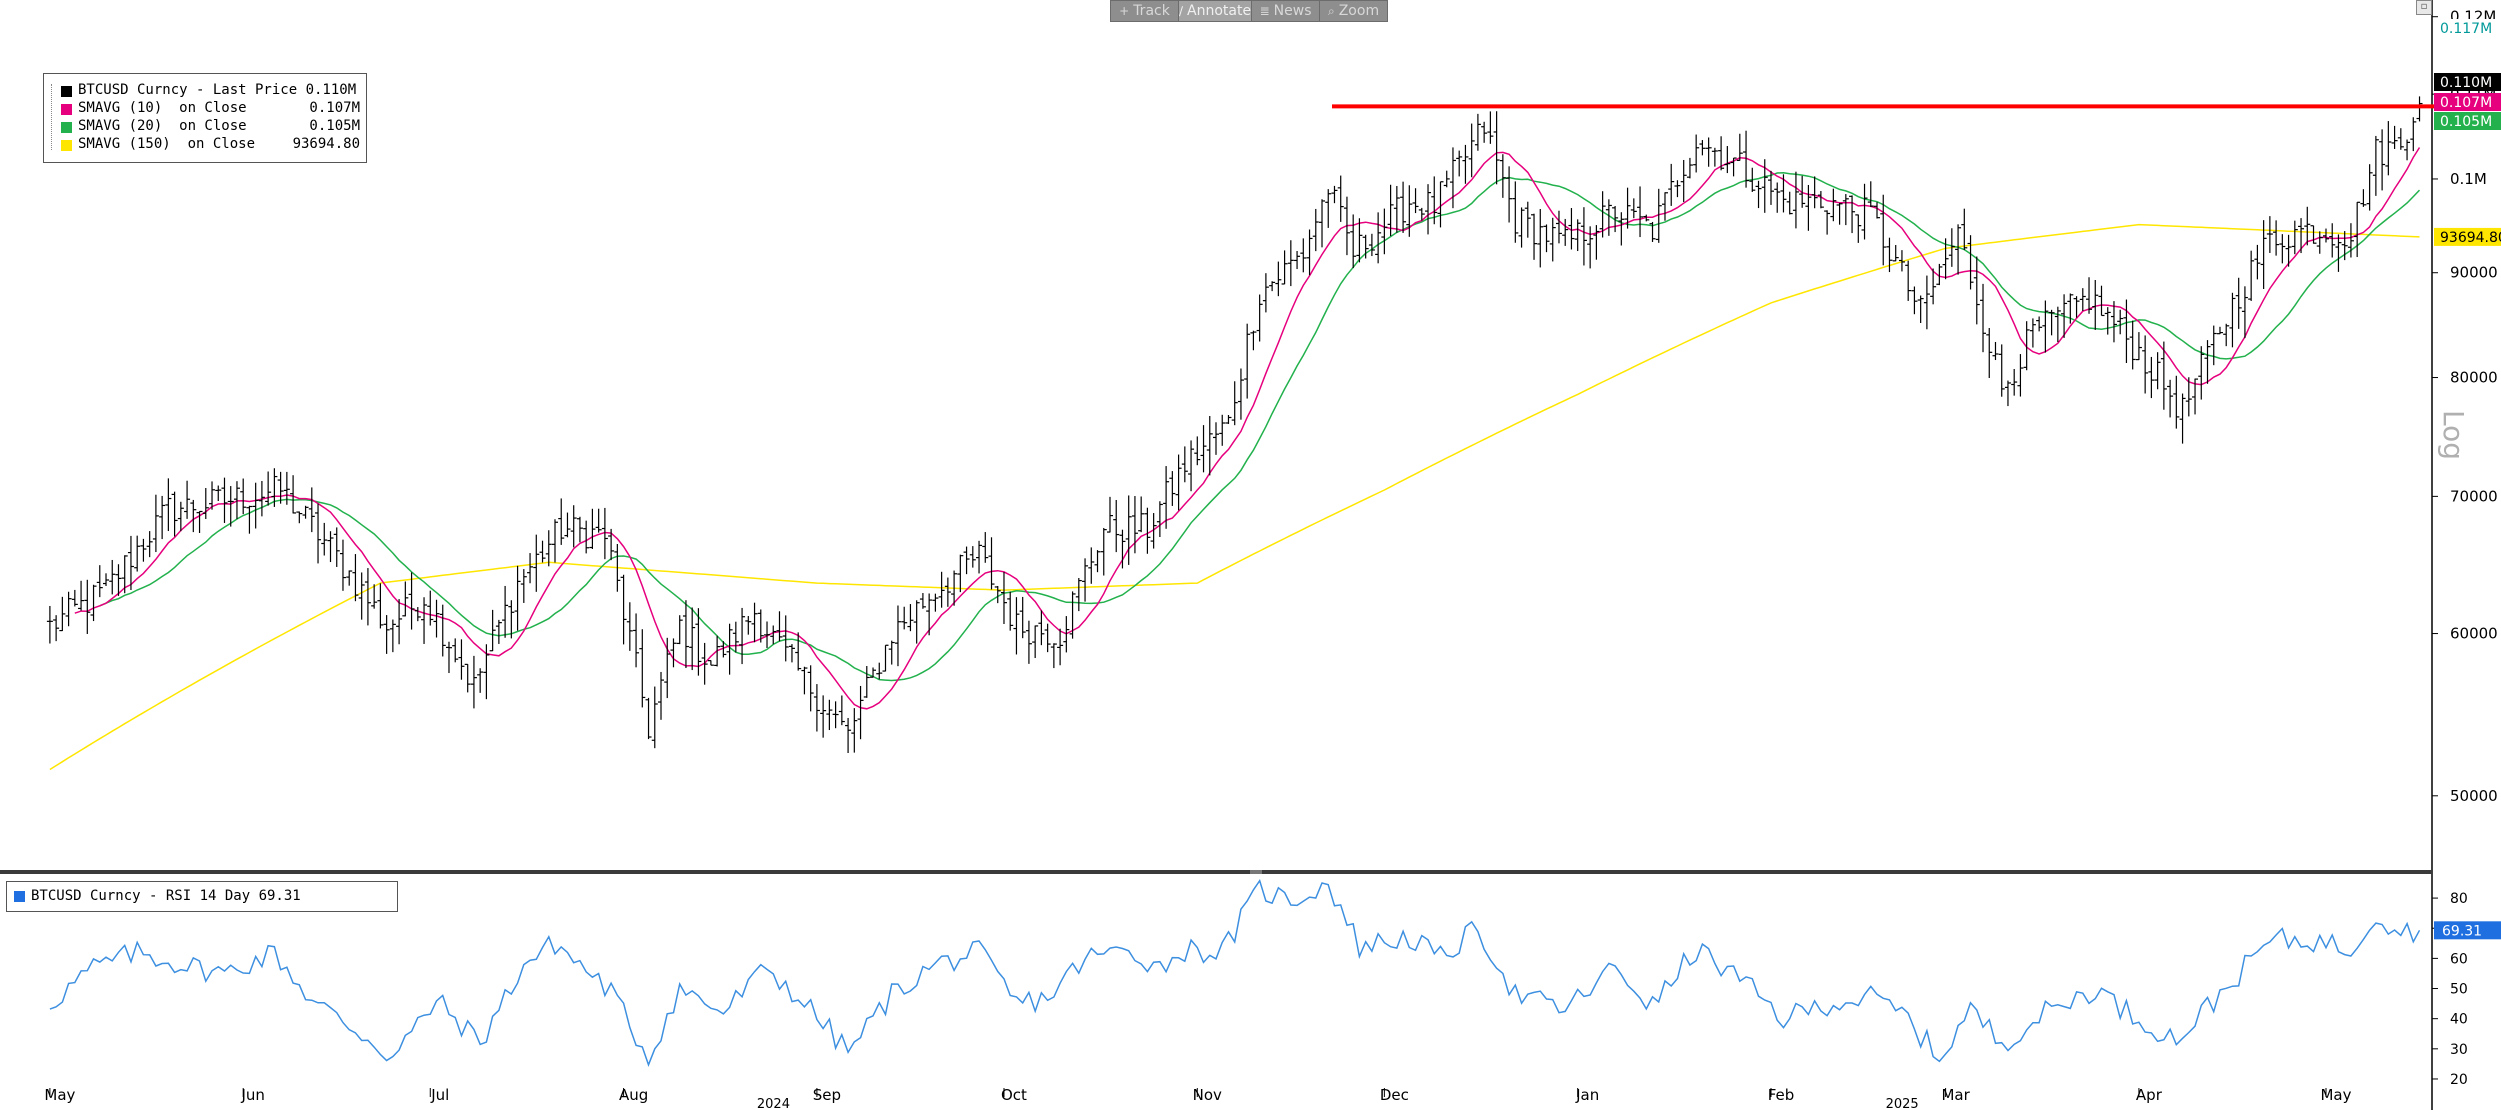  What do you see at coordinates (1587, 1095) in the screenshot?
I see `x-month-label: Jan` at bounding box center [1587, 1095].